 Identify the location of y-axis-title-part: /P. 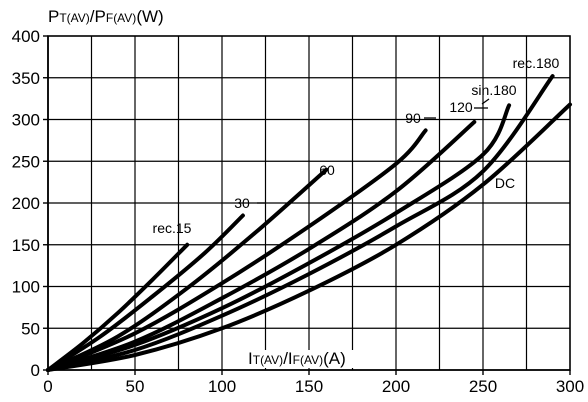
(98, 16).